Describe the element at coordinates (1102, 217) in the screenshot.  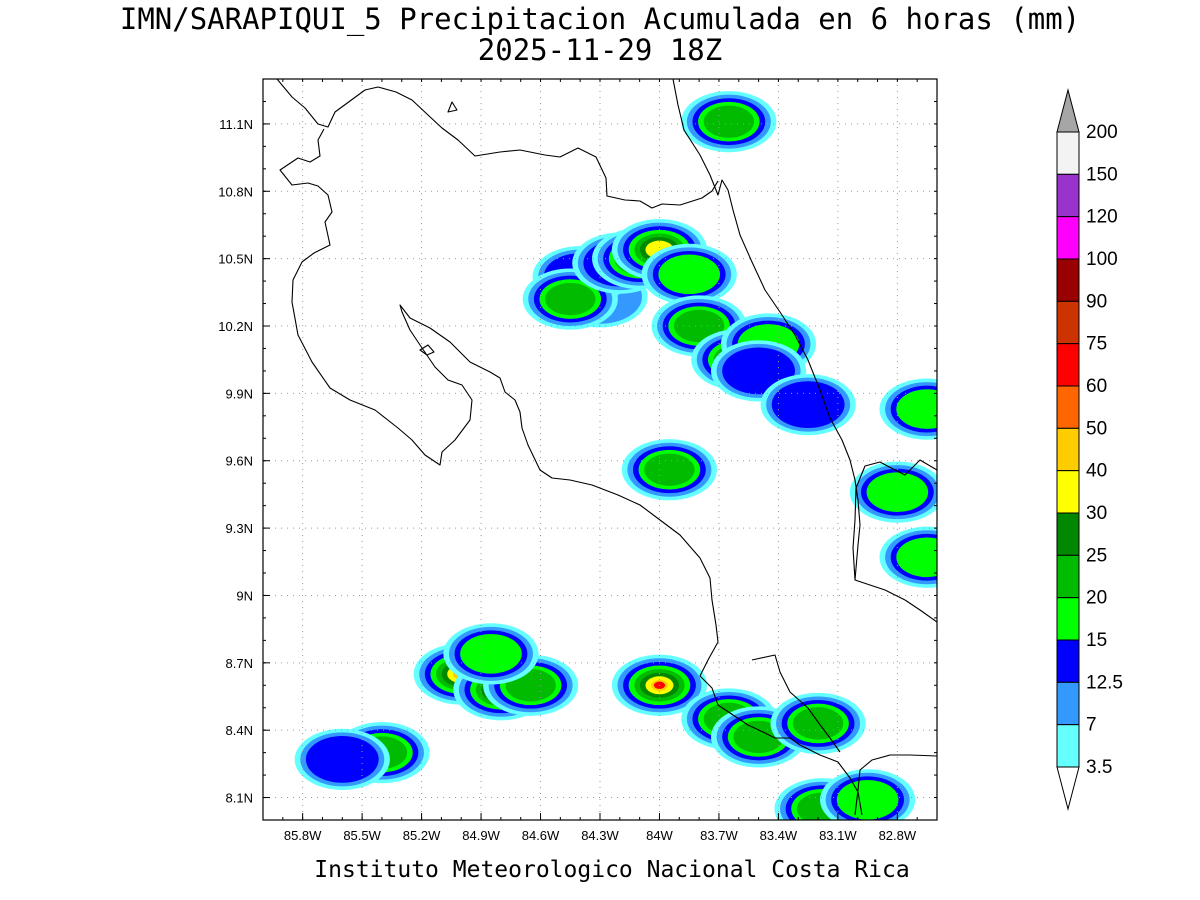
I see `colorbar-label: 120` at that location.